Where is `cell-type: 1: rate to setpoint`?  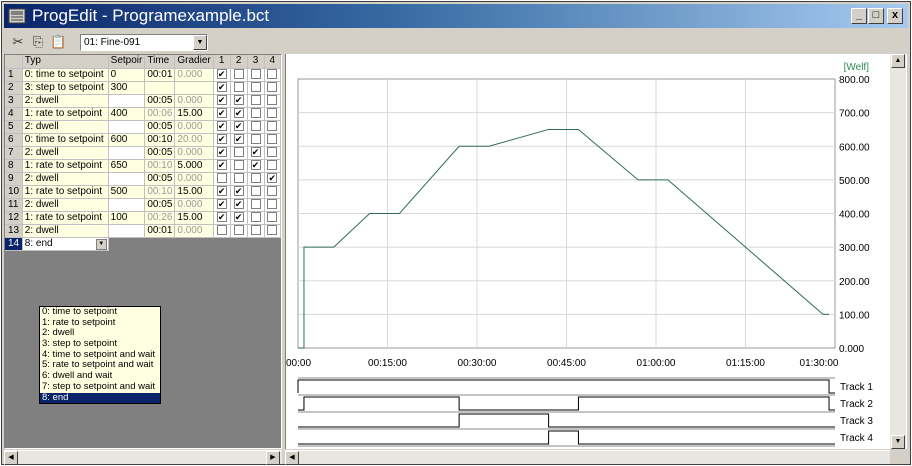
cell-type: 1: rate to setpoint is located at coordinates (65, 218).